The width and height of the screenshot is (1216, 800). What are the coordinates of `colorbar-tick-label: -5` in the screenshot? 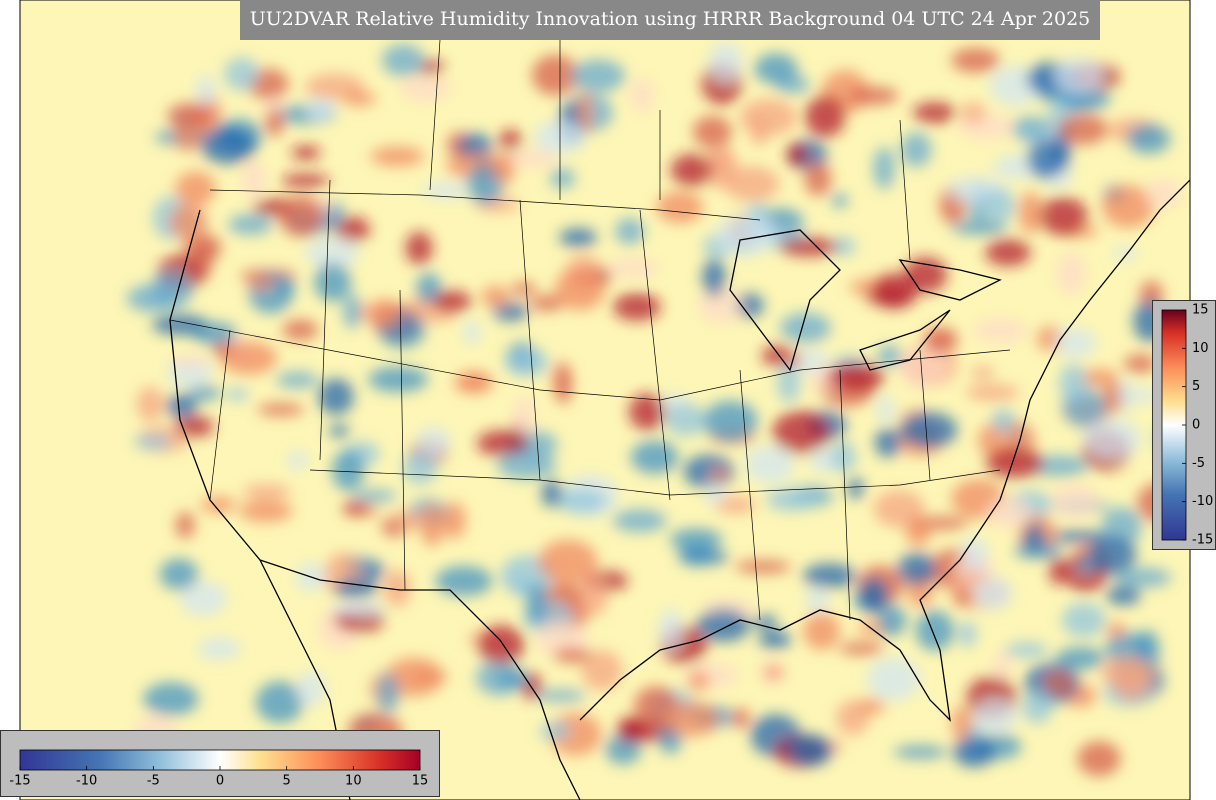 It's located at (1198, 463).